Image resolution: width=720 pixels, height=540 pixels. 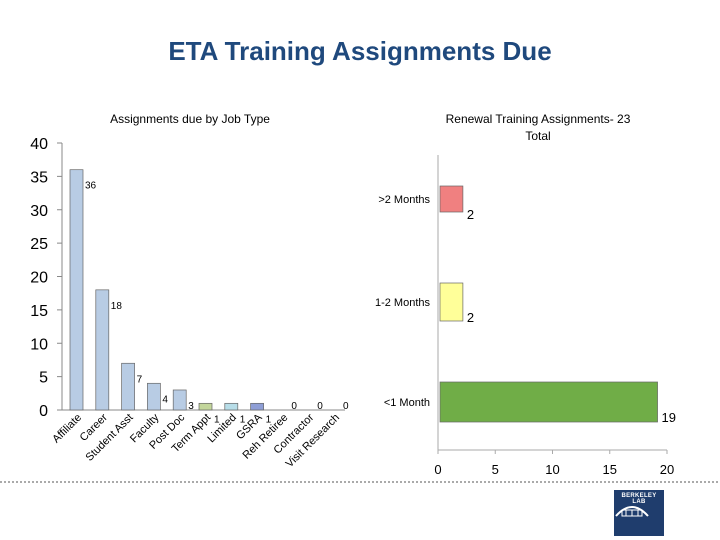 What do you see at coordinates (165, 399) in the screenshot?
I see `bar-value-label: 4` at bounding box center [165, 399].